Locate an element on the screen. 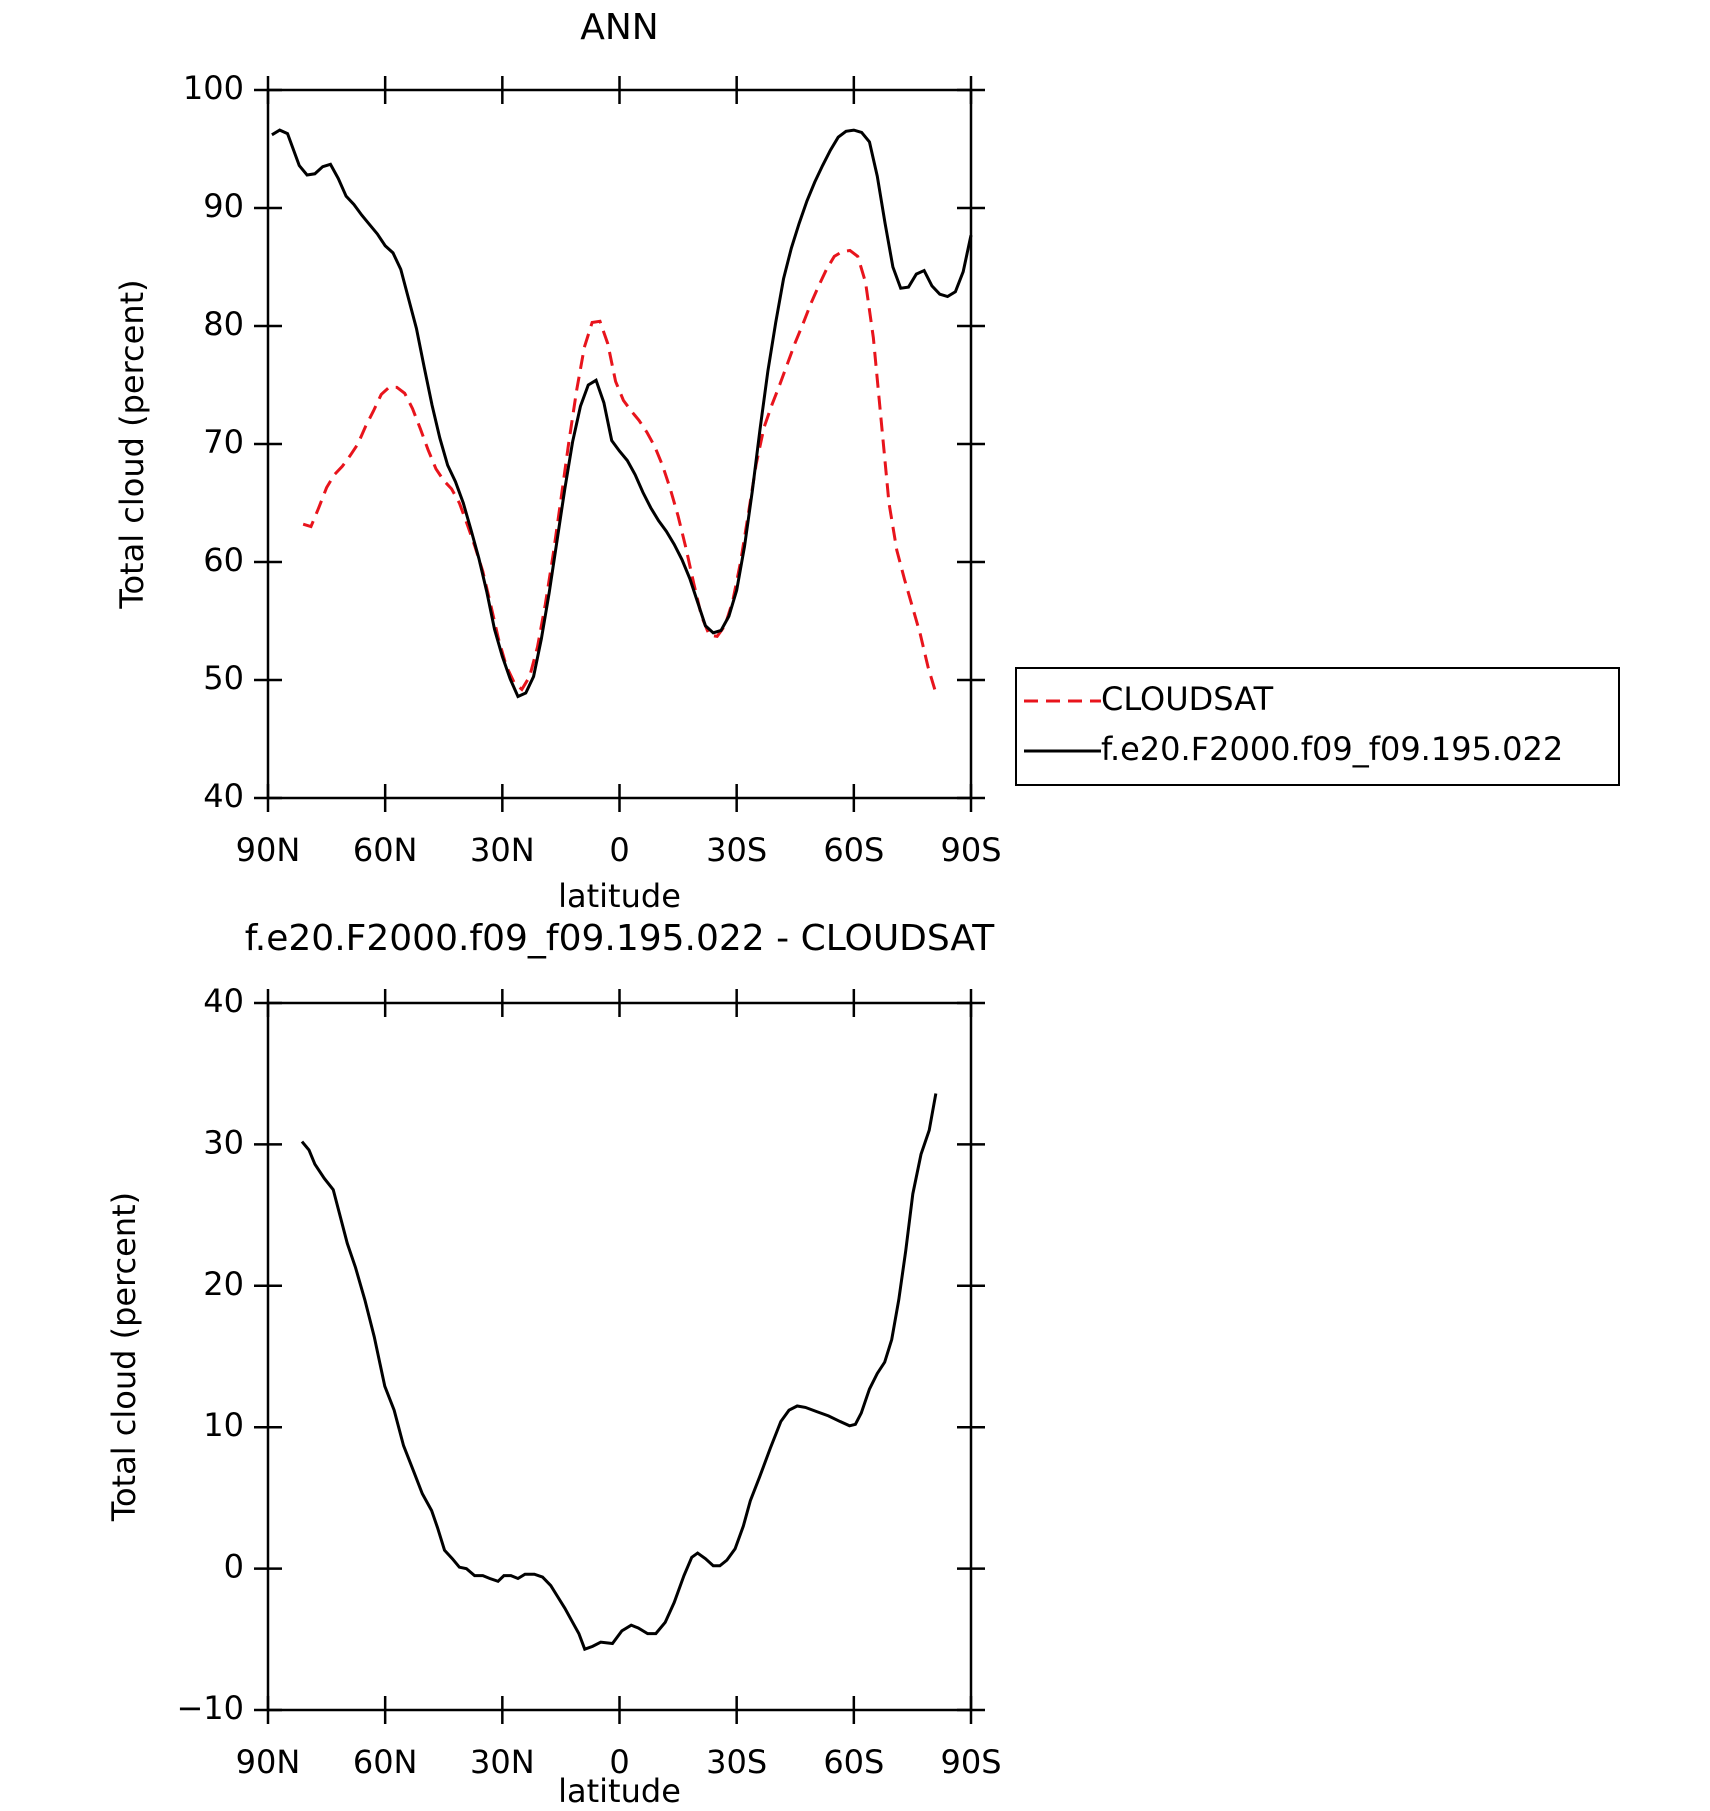 Image resolution: width=1710 pixels, height=1811 pixels. legend-box is located at coordinates (1317, 726).